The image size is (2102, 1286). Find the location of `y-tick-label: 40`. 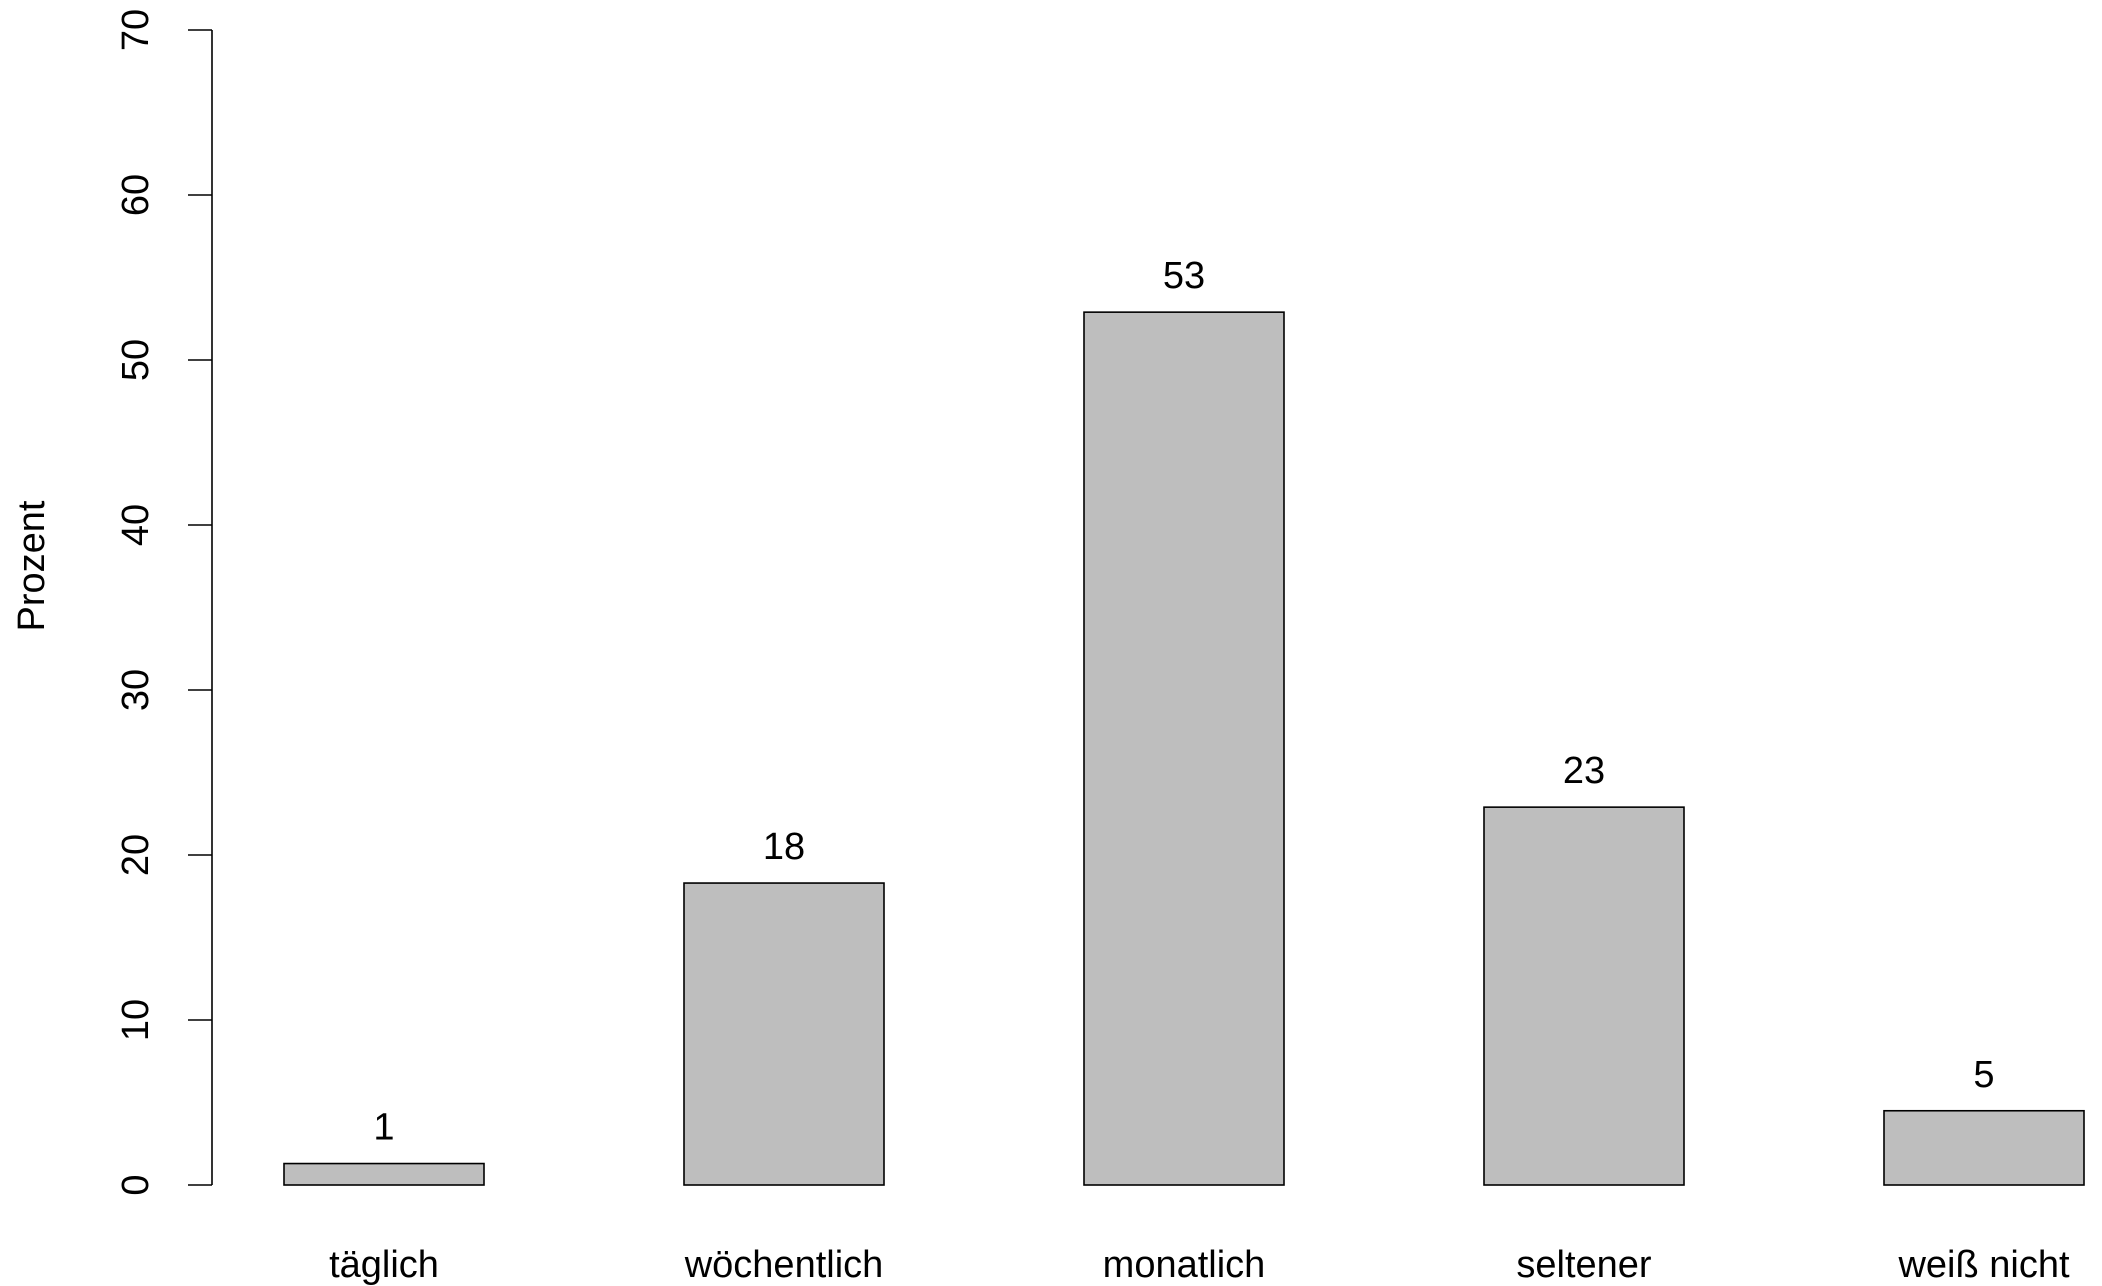

y-tick-label: 40 is located at coordinates (136, 525).